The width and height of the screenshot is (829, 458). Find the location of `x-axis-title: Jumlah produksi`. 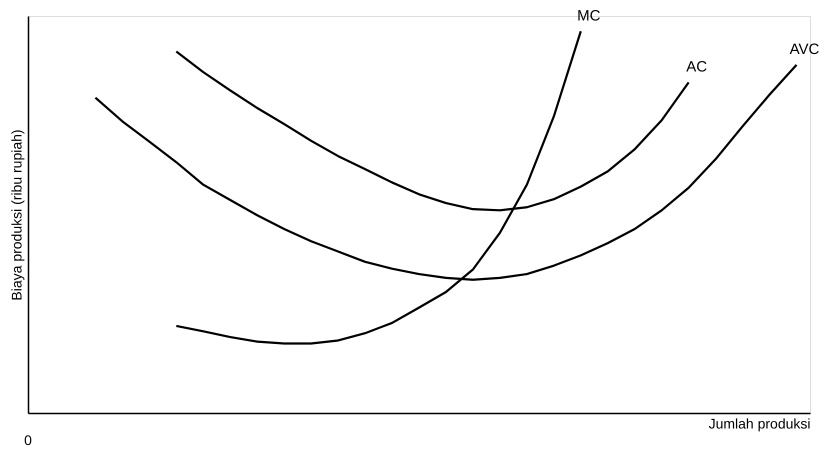

x-axis-title: Jumlah produksi is located at coordinates (759, 424).